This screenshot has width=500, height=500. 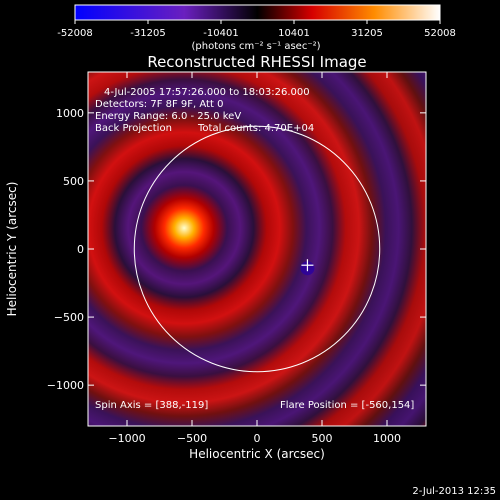 What do you see at coordinates (168, 116) in the screenshot?
I see `energy-range-text: Energy Range: 6.0 - 25.0 keV` at bounding box center [168, 116].